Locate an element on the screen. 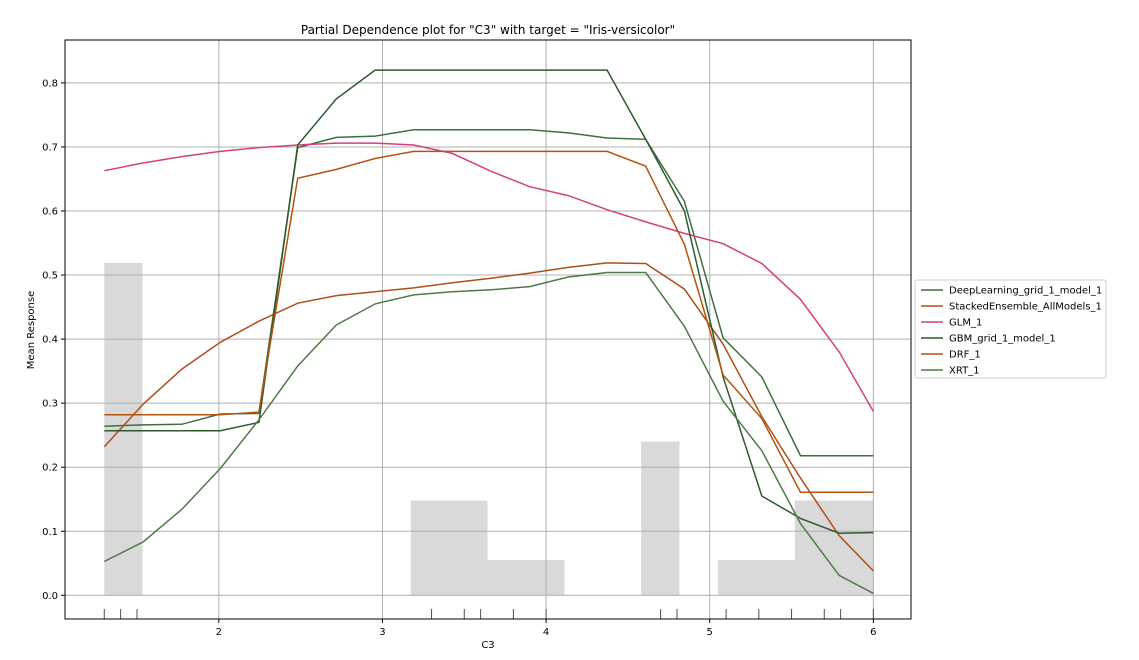 This screenshot has height=660, width=1139. legend-label: XRT_1 is located at coordinates (964, 371).